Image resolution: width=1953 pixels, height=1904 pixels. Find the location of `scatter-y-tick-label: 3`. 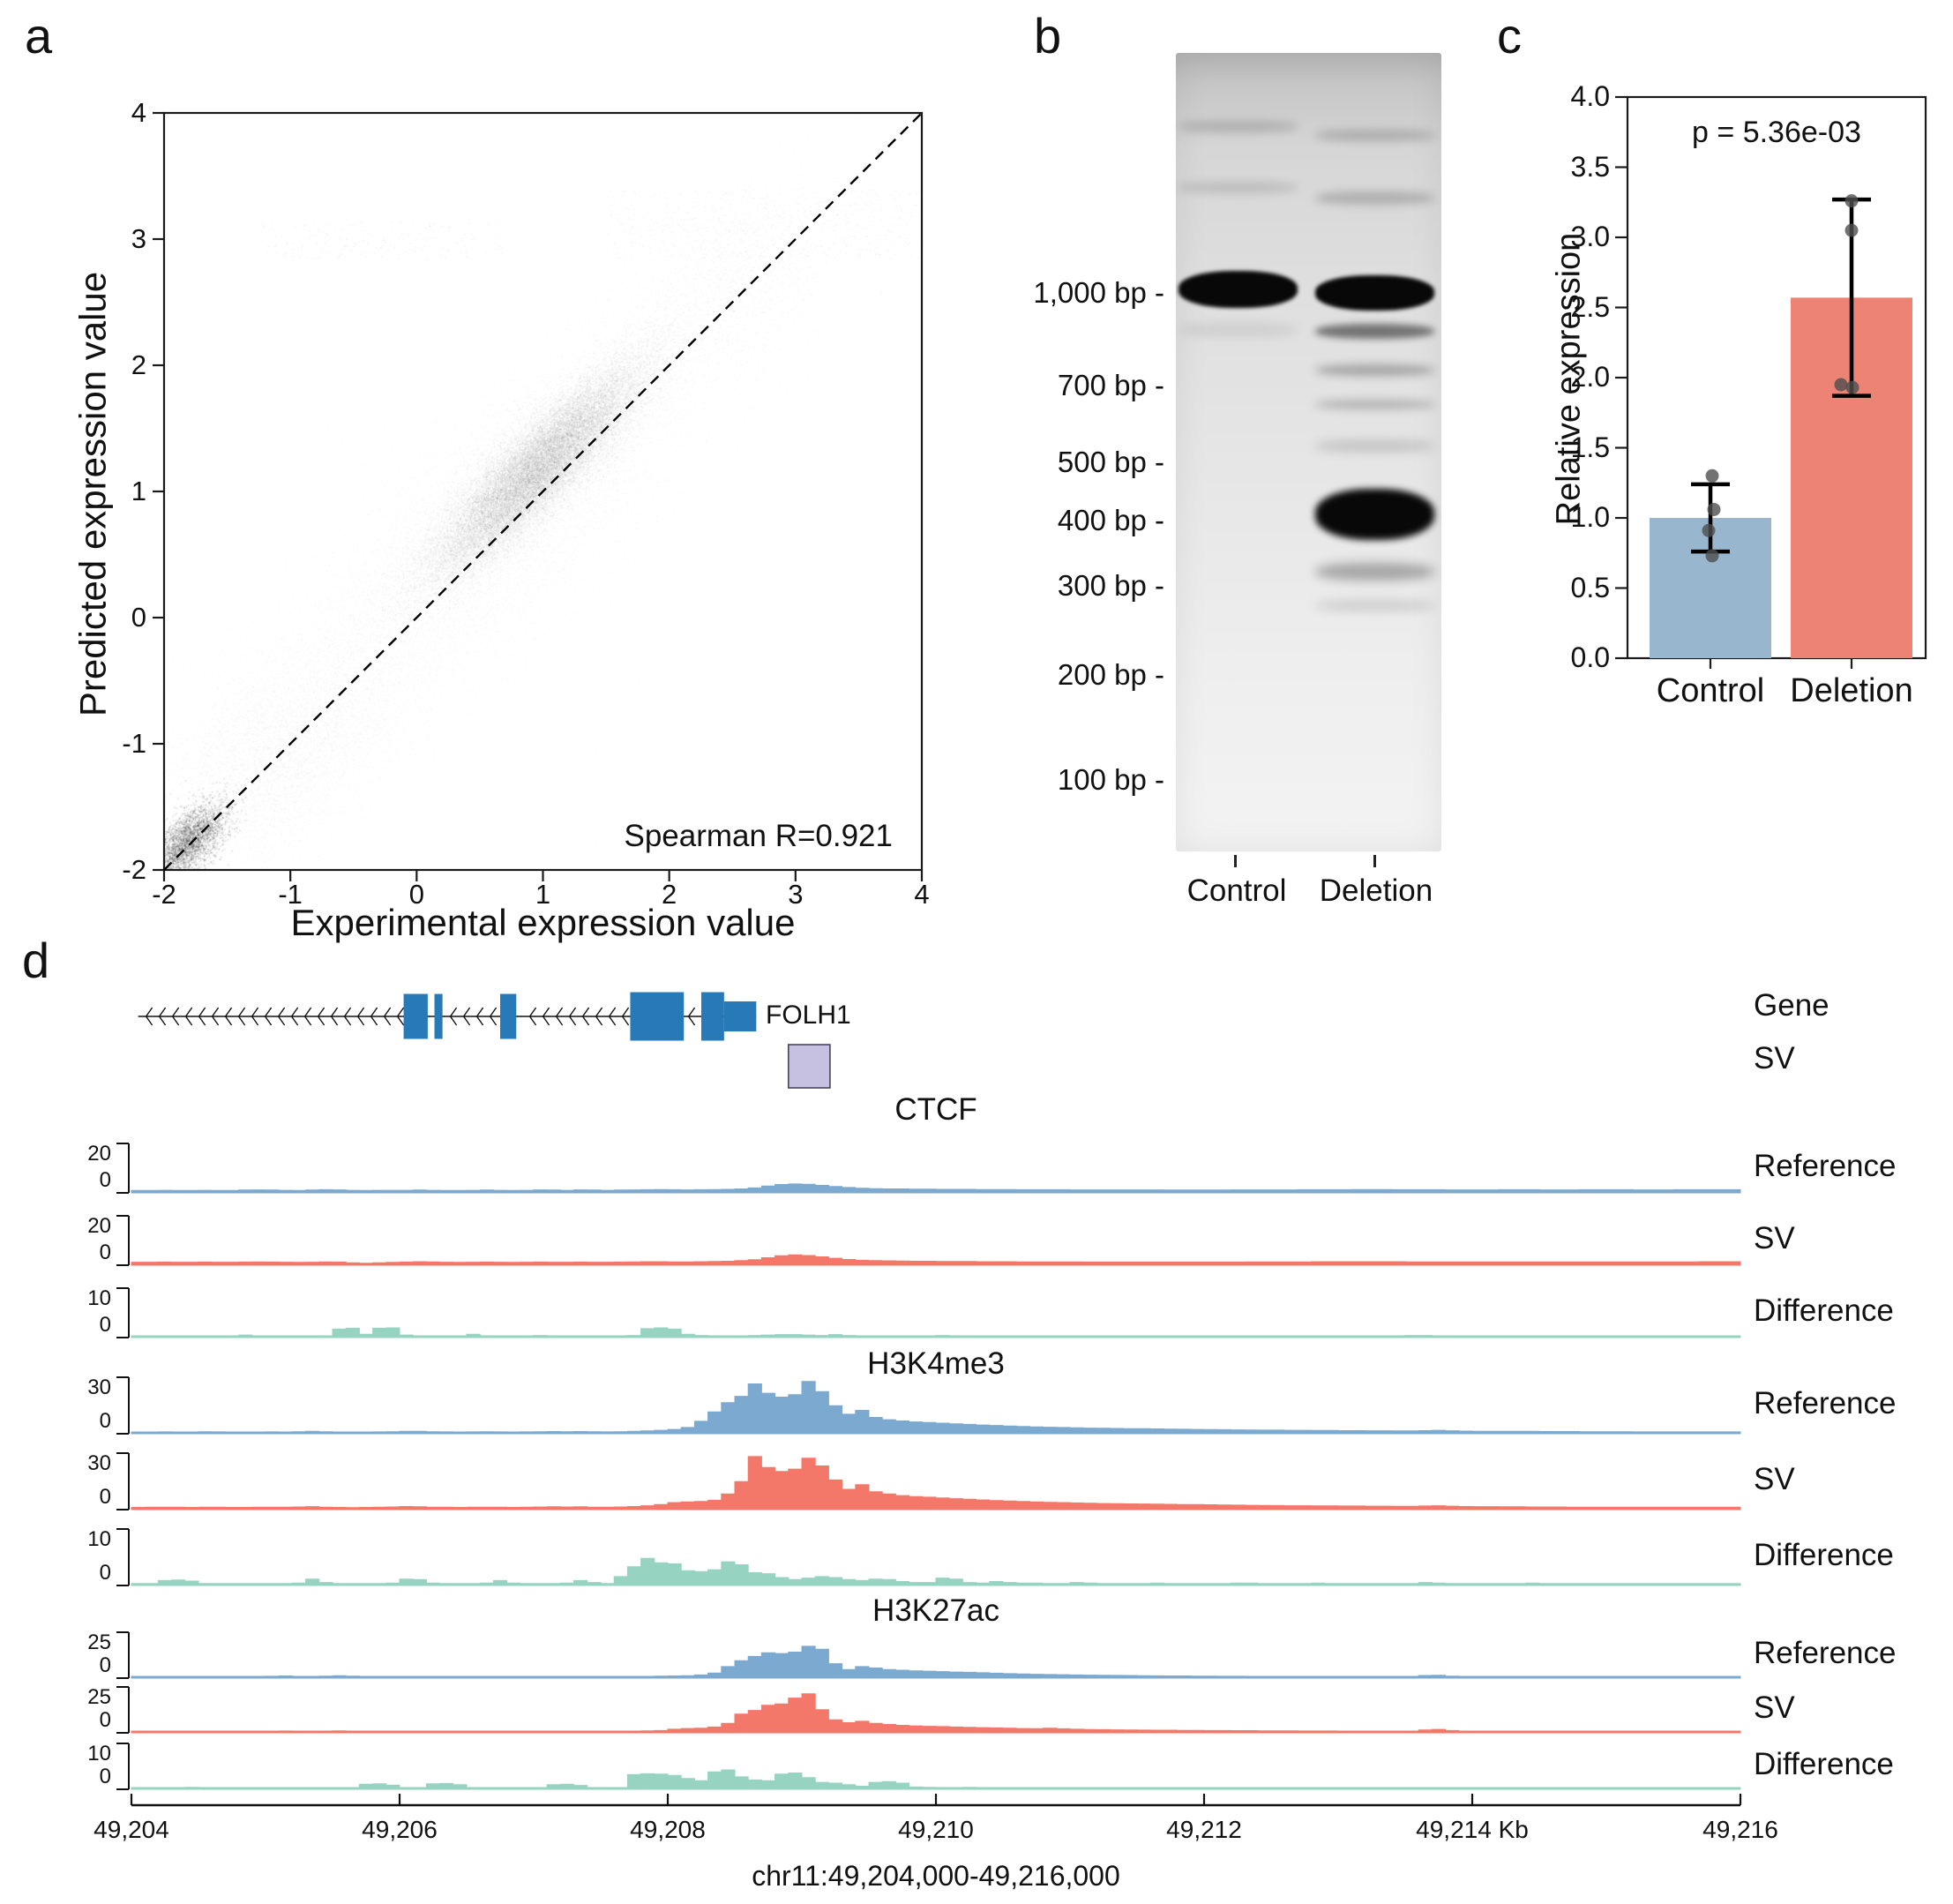

scatter-y-tick-label: 3 is located at coordinates (138, 238).